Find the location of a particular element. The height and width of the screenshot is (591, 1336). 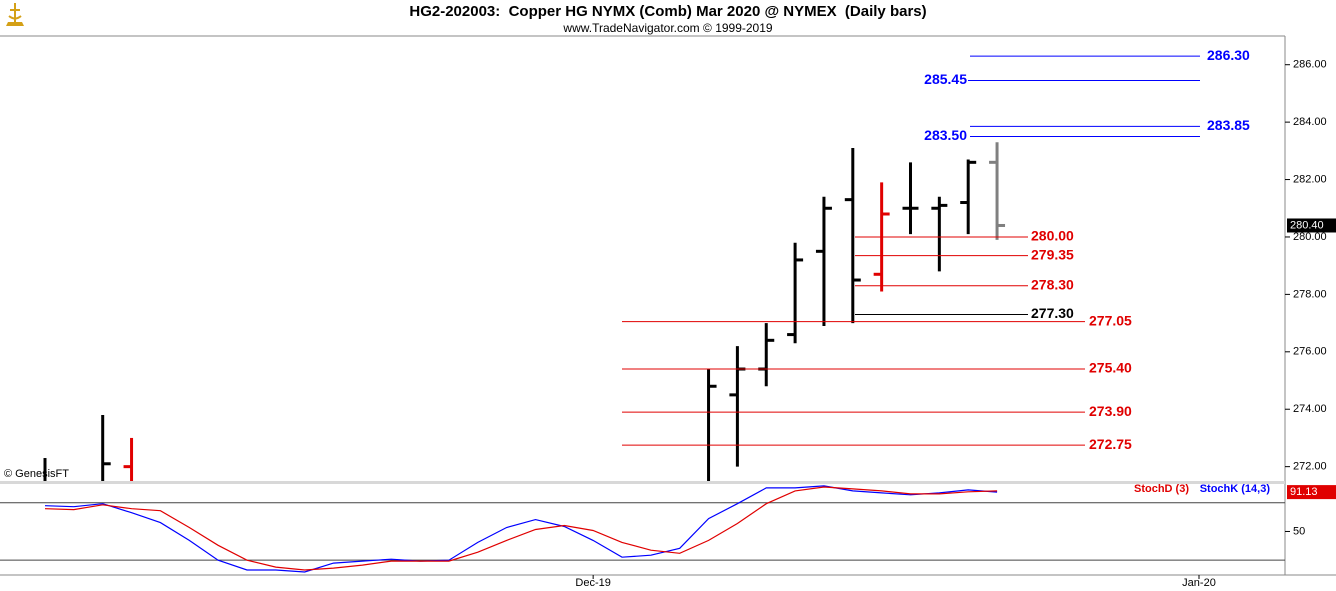

level-label: 286.30 is located at coordinates (1228, 55).